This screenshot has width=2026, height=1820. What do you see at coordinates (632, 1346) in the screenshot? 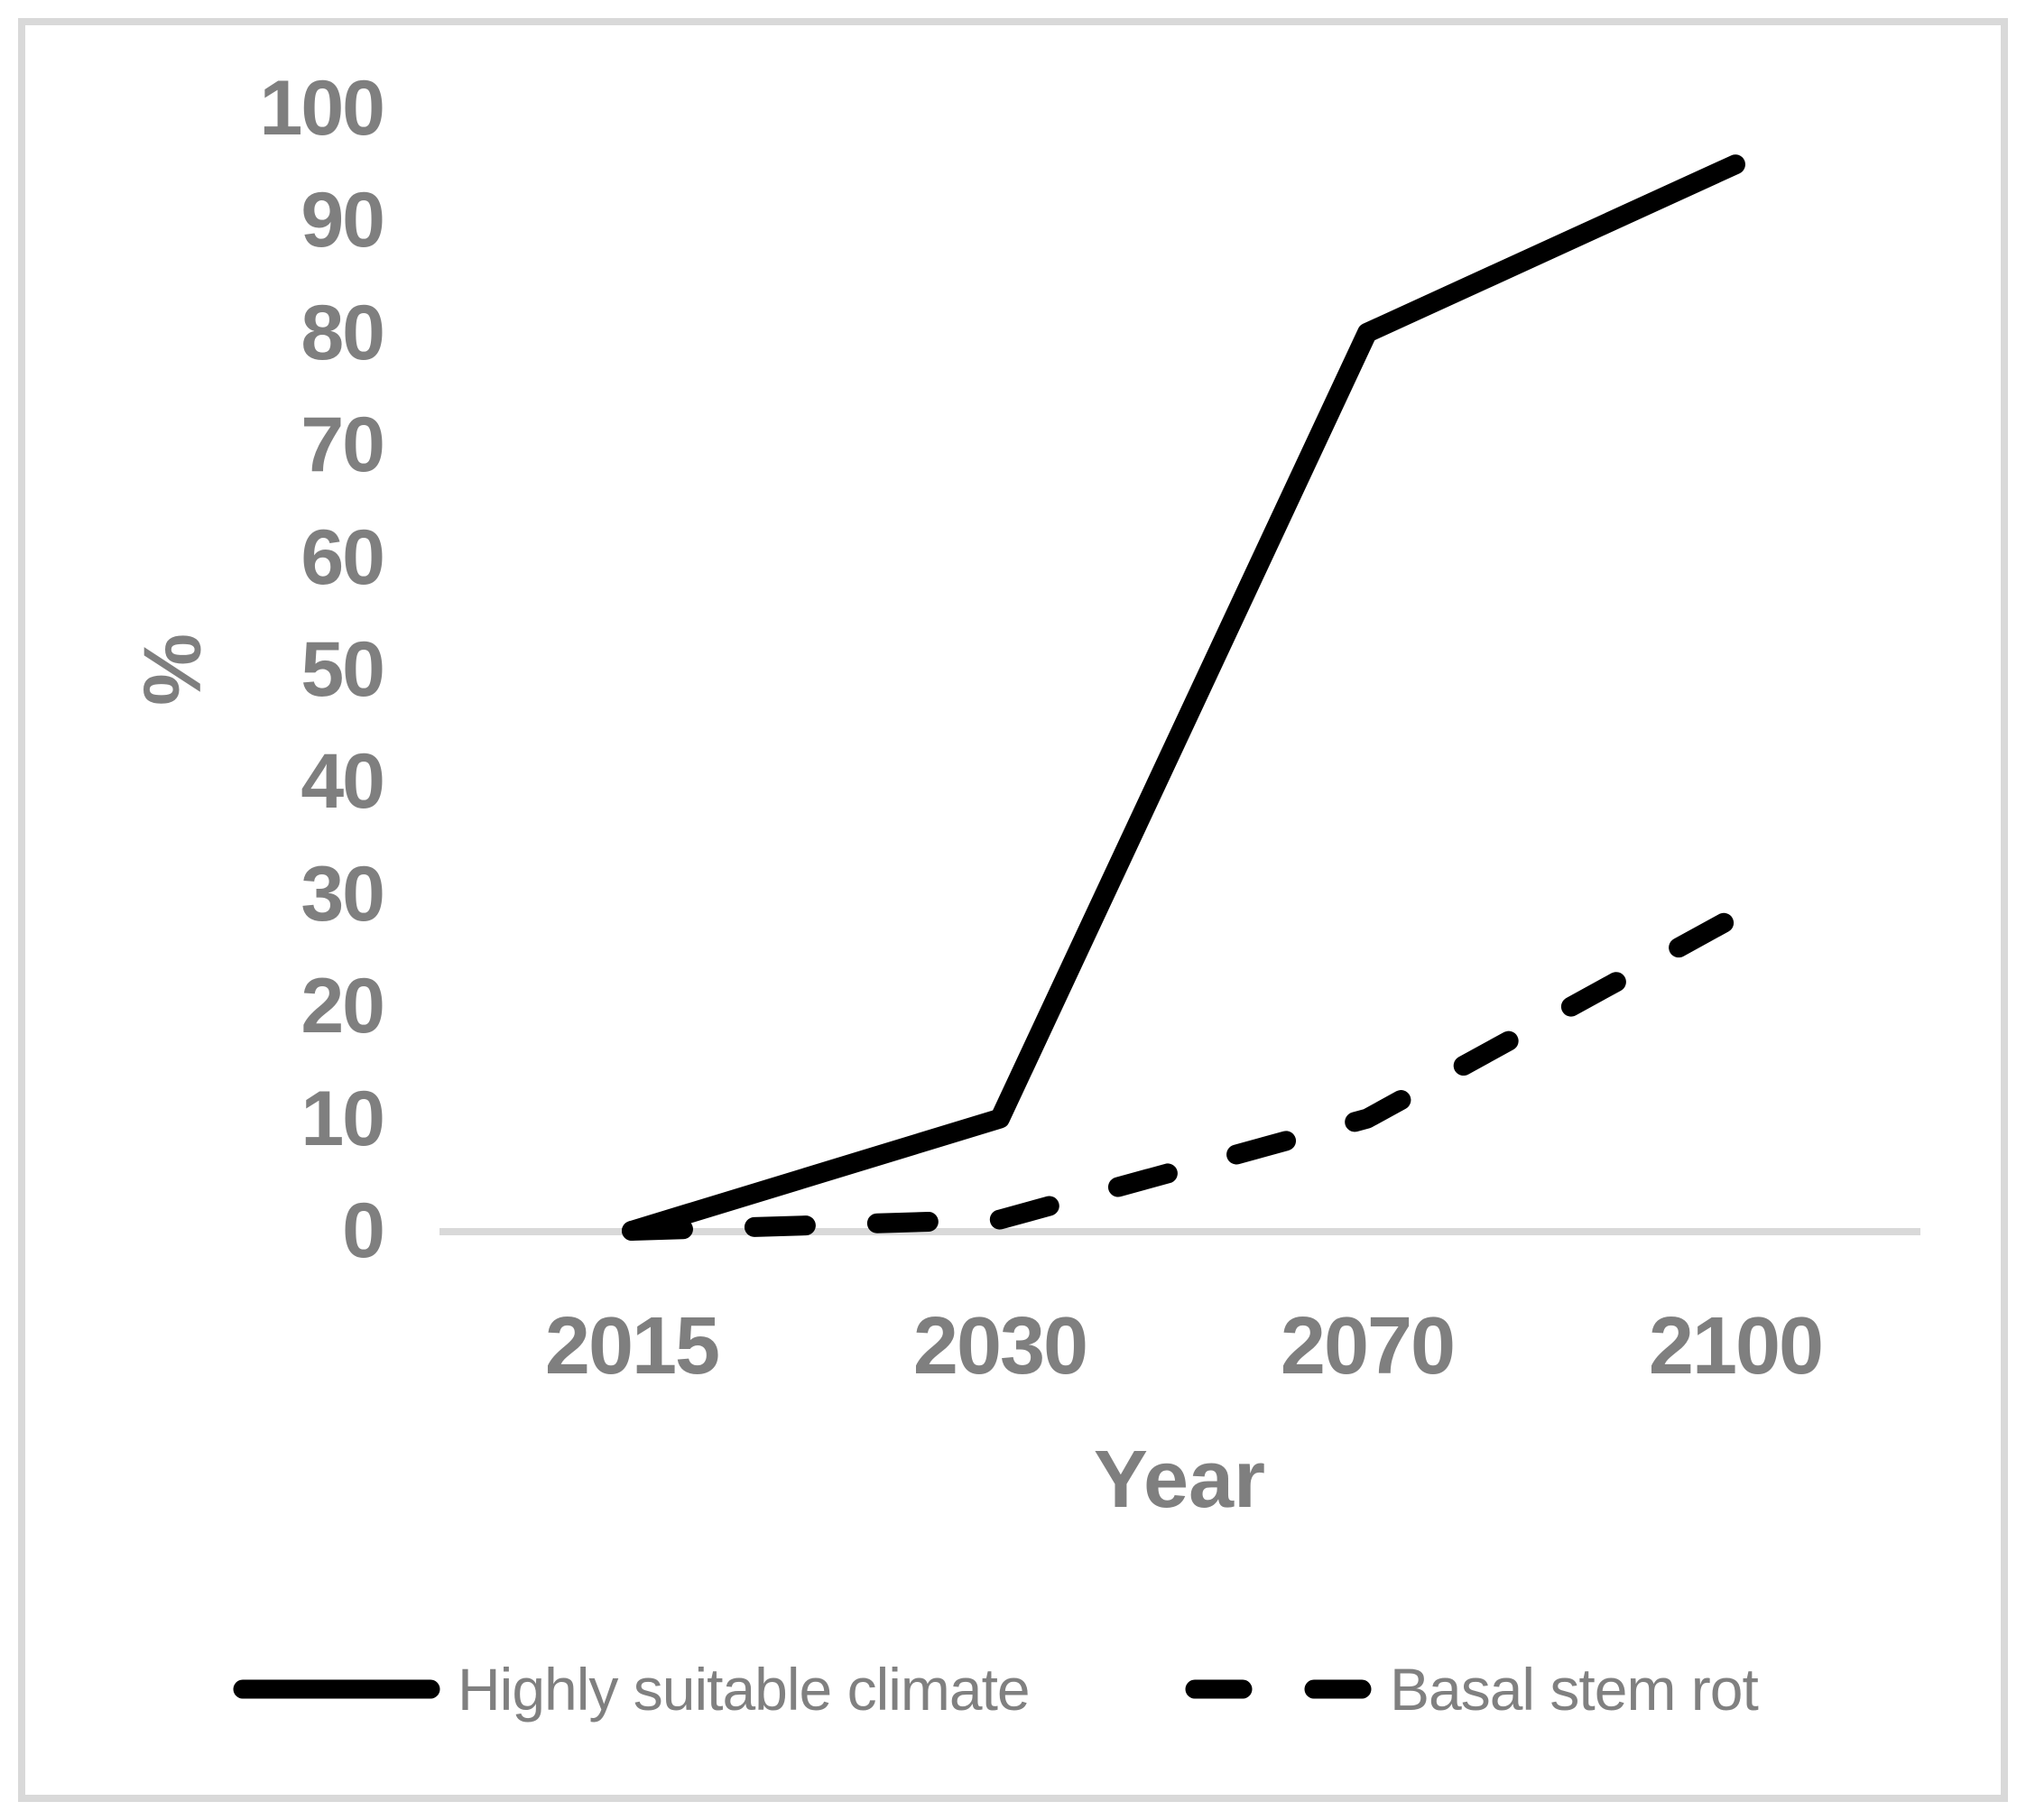
I see `x-tick-label: 2015` at bounding box center [632, 1346].